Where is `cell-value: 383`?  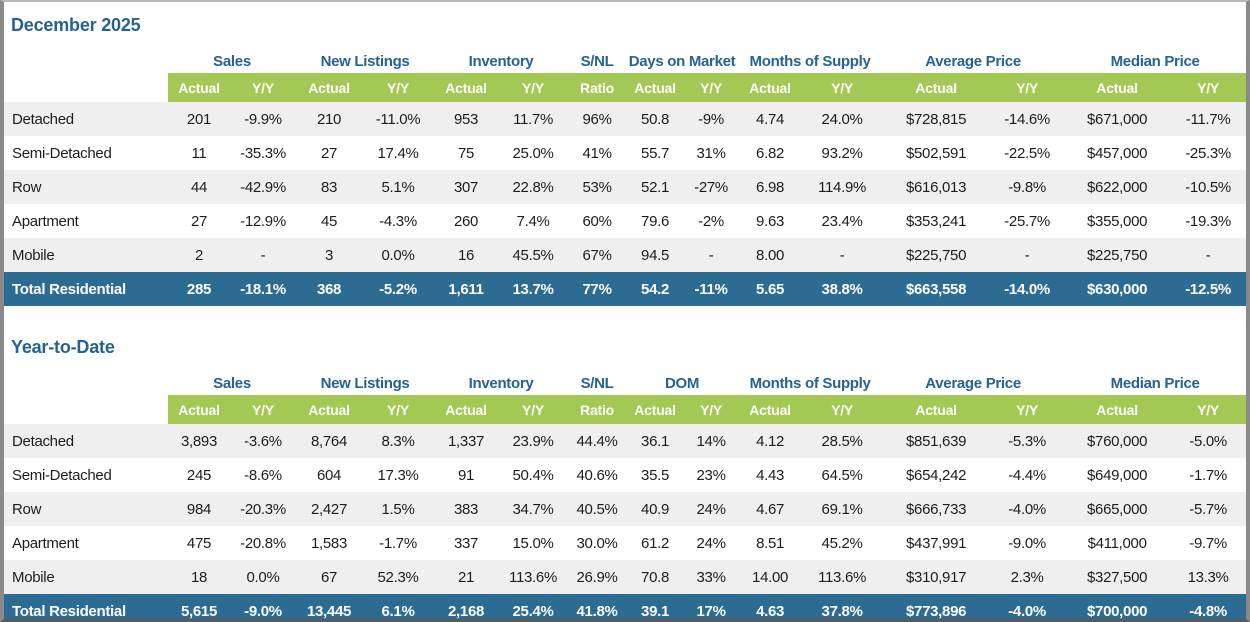 cell-value: 383 is located at coordinates (466, 509).